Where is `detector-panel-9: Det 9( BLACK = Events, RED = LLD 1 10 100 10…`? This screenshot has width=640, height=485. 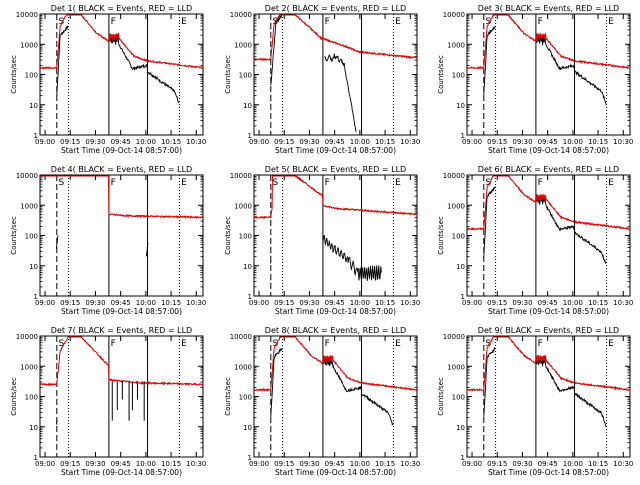 detector-panel-9: Det 9( BLACK = Events, RED = LLD 1 10 100 10… is located at coordinates (535, 401).